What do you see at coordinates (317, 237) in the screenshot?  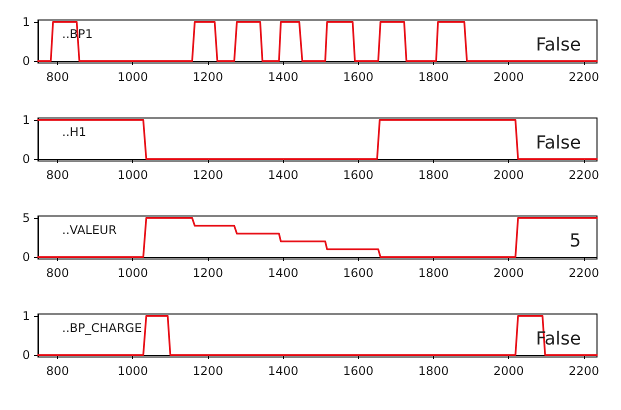 I see `line-series` at bounding box center [317, 237].